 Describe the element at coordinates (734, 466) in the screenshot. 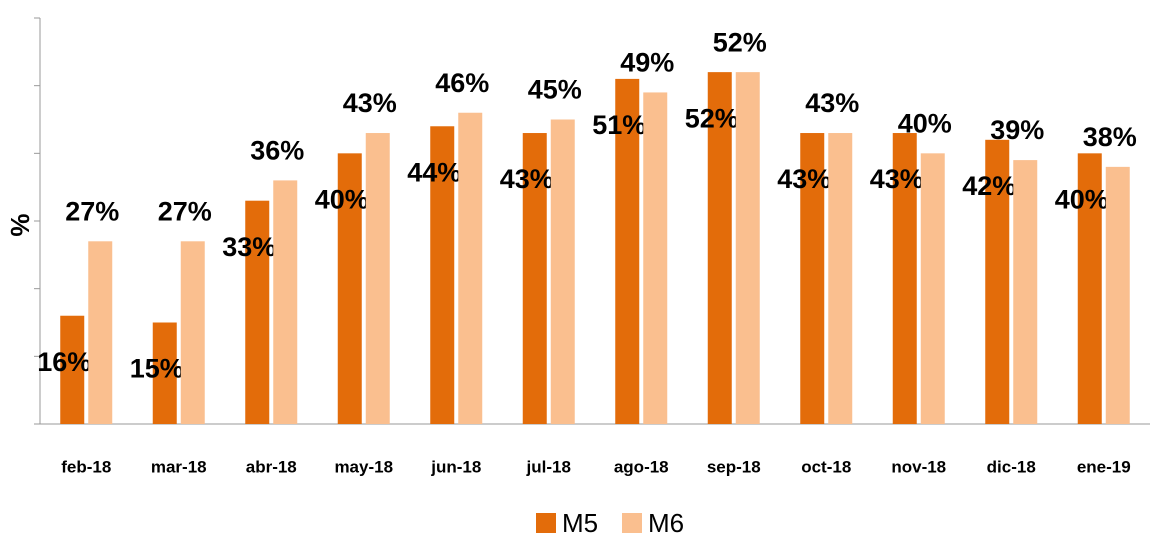

I see `x-tick-label: sep-18` at that location.